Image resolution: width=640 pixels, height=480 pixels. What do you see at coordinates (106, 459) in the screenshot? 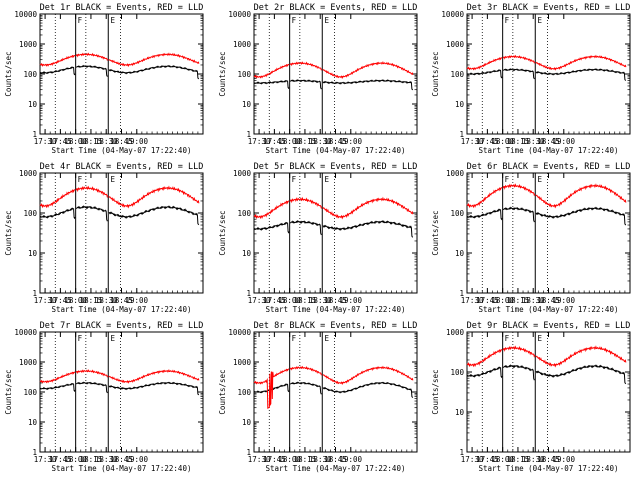
I see `x-tick-label: 18:30` at bounding box center [106, 459].